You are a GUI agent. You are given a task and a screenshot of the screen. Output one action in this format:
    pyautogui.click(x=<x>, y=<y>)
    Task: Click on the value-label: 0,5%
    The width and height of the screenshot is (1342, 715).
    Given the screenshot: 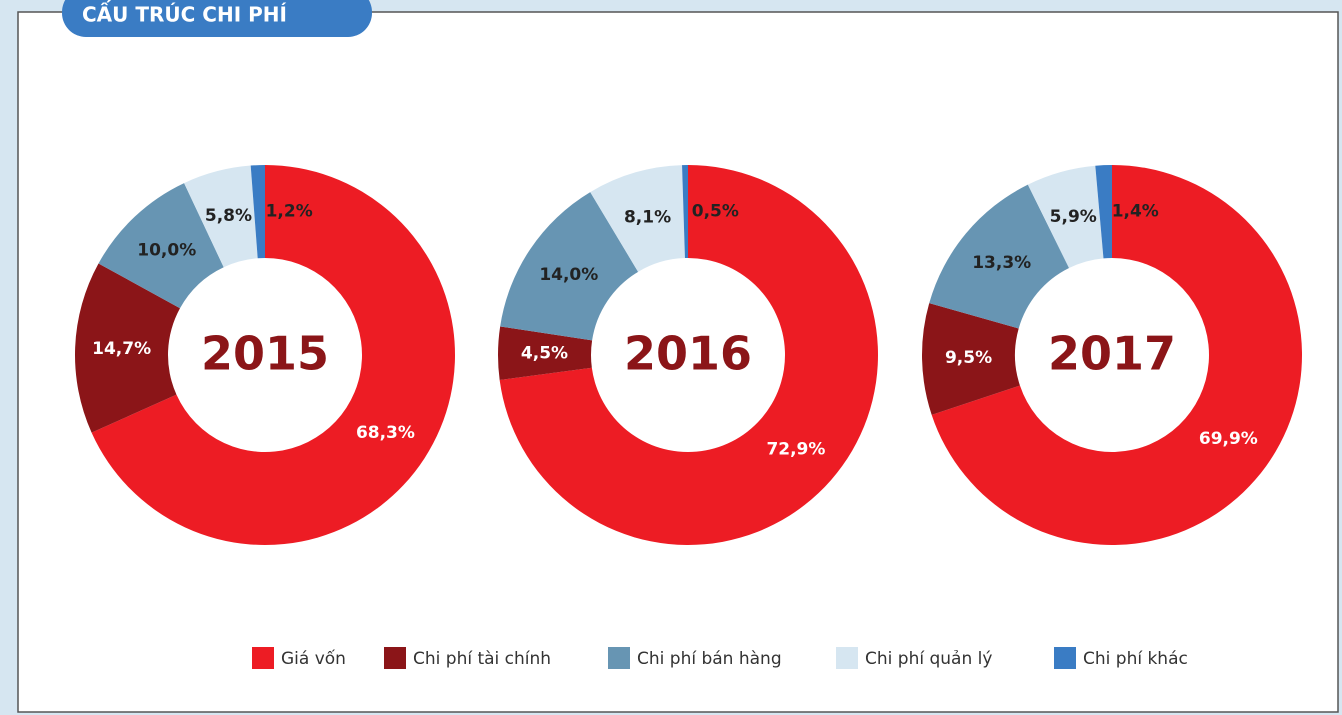 What is the action you would take?
    pyautogui.click(x=715, y=212)
    